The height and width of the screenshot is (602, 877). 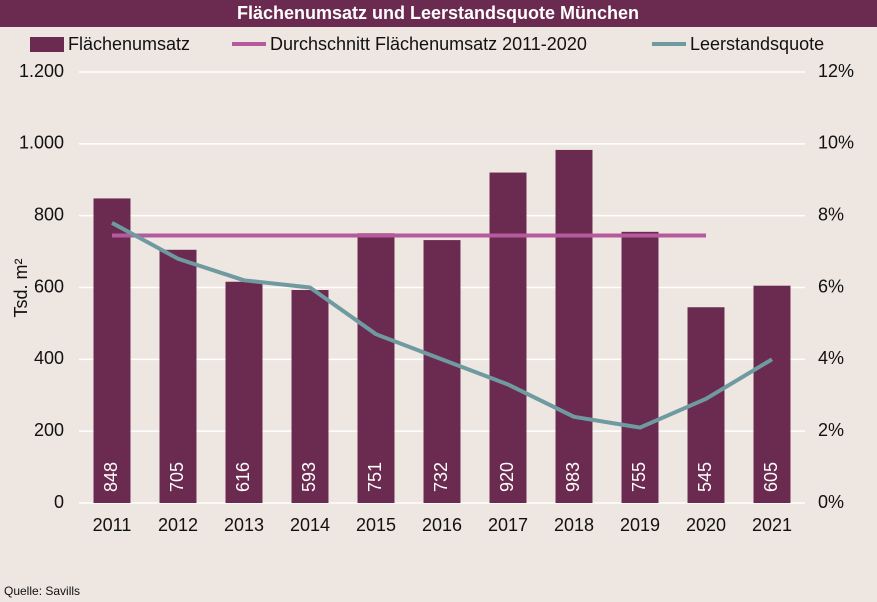 What do you see at coordinates (441, 477) in the screenshot?
I see `data-label: 732` at bounding box center [441, 477].